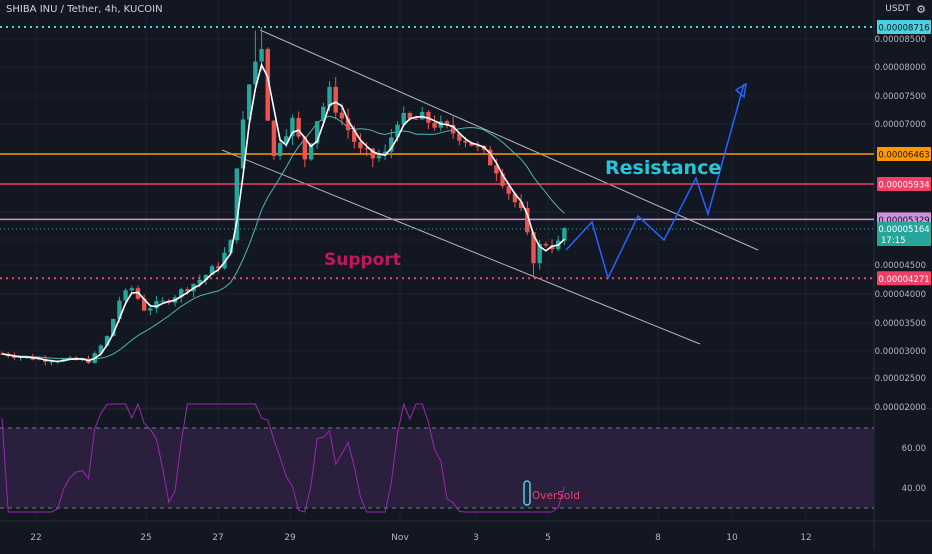  I want to click on x-tick-label: 12, so click(805, 538).